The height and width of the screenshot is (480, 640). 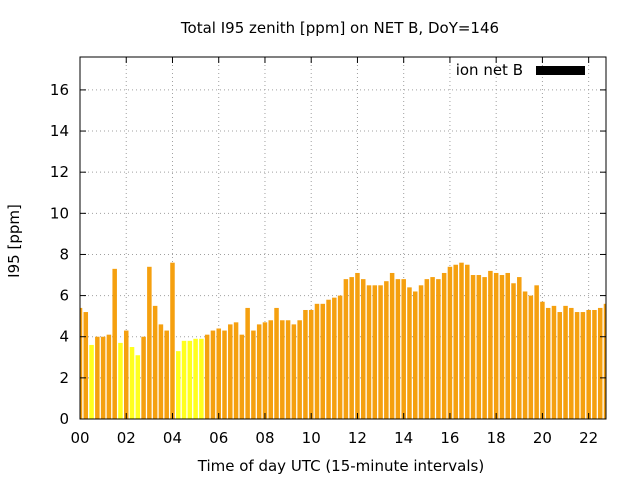 I want to click on y-tick-label: 4, so click(x=64, y=337).